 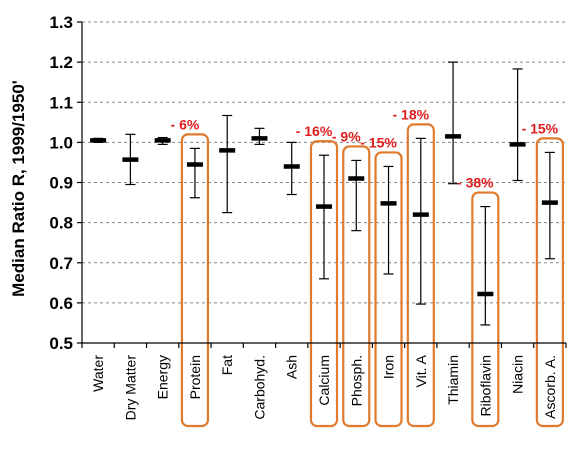 What do you see at coordinates (292, 367) in the screenshot?
I see `x-label-ash: Ash` at bounding box center [292, 367].